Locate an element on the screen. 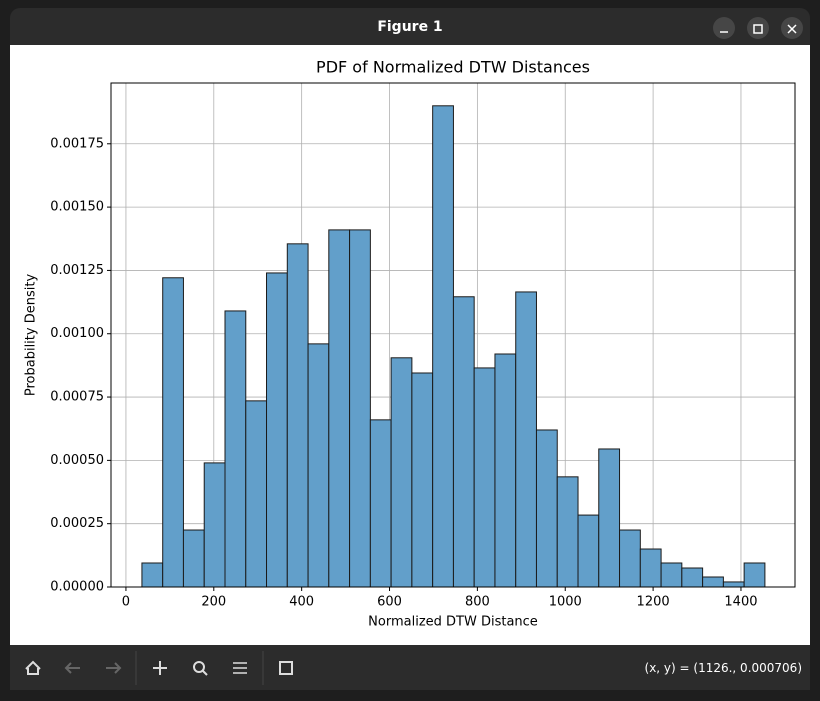 This screenshot has width=820, height=701. chart-title: PDF of Normalized DTW Distances is located at coordinates (453, 67).